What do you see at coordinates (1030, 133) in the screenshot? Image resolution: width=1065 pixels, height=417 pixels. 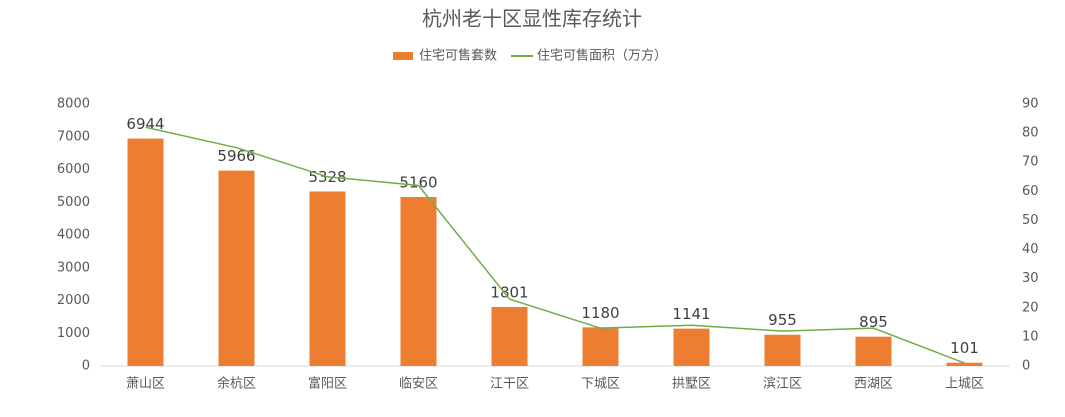 I see `y2-tick-label: 80` at bounding box center [1030, 133].